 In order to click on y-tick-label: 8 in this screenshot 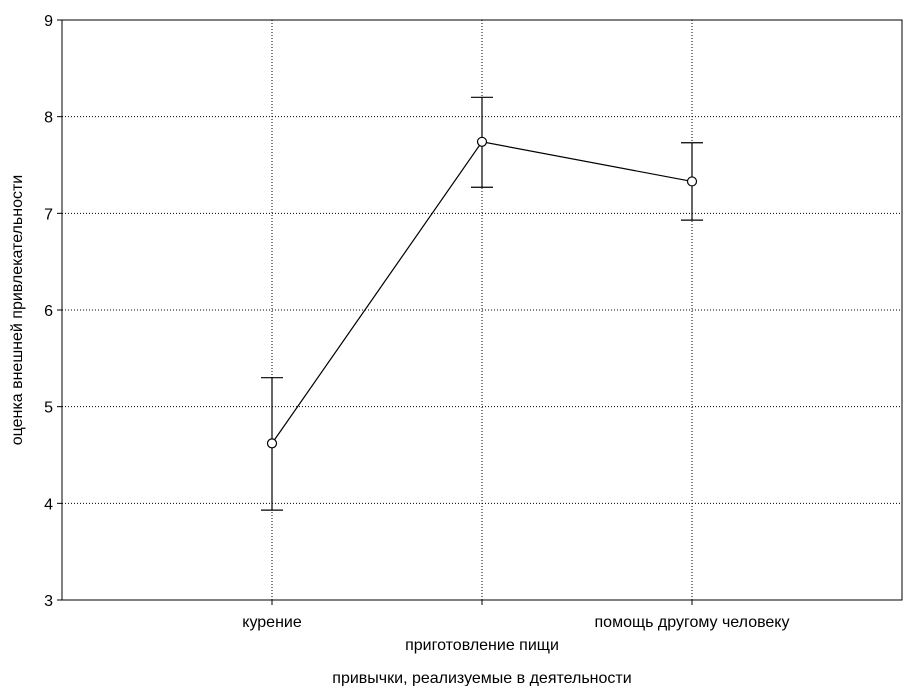, I will do `click(48, 118)`.